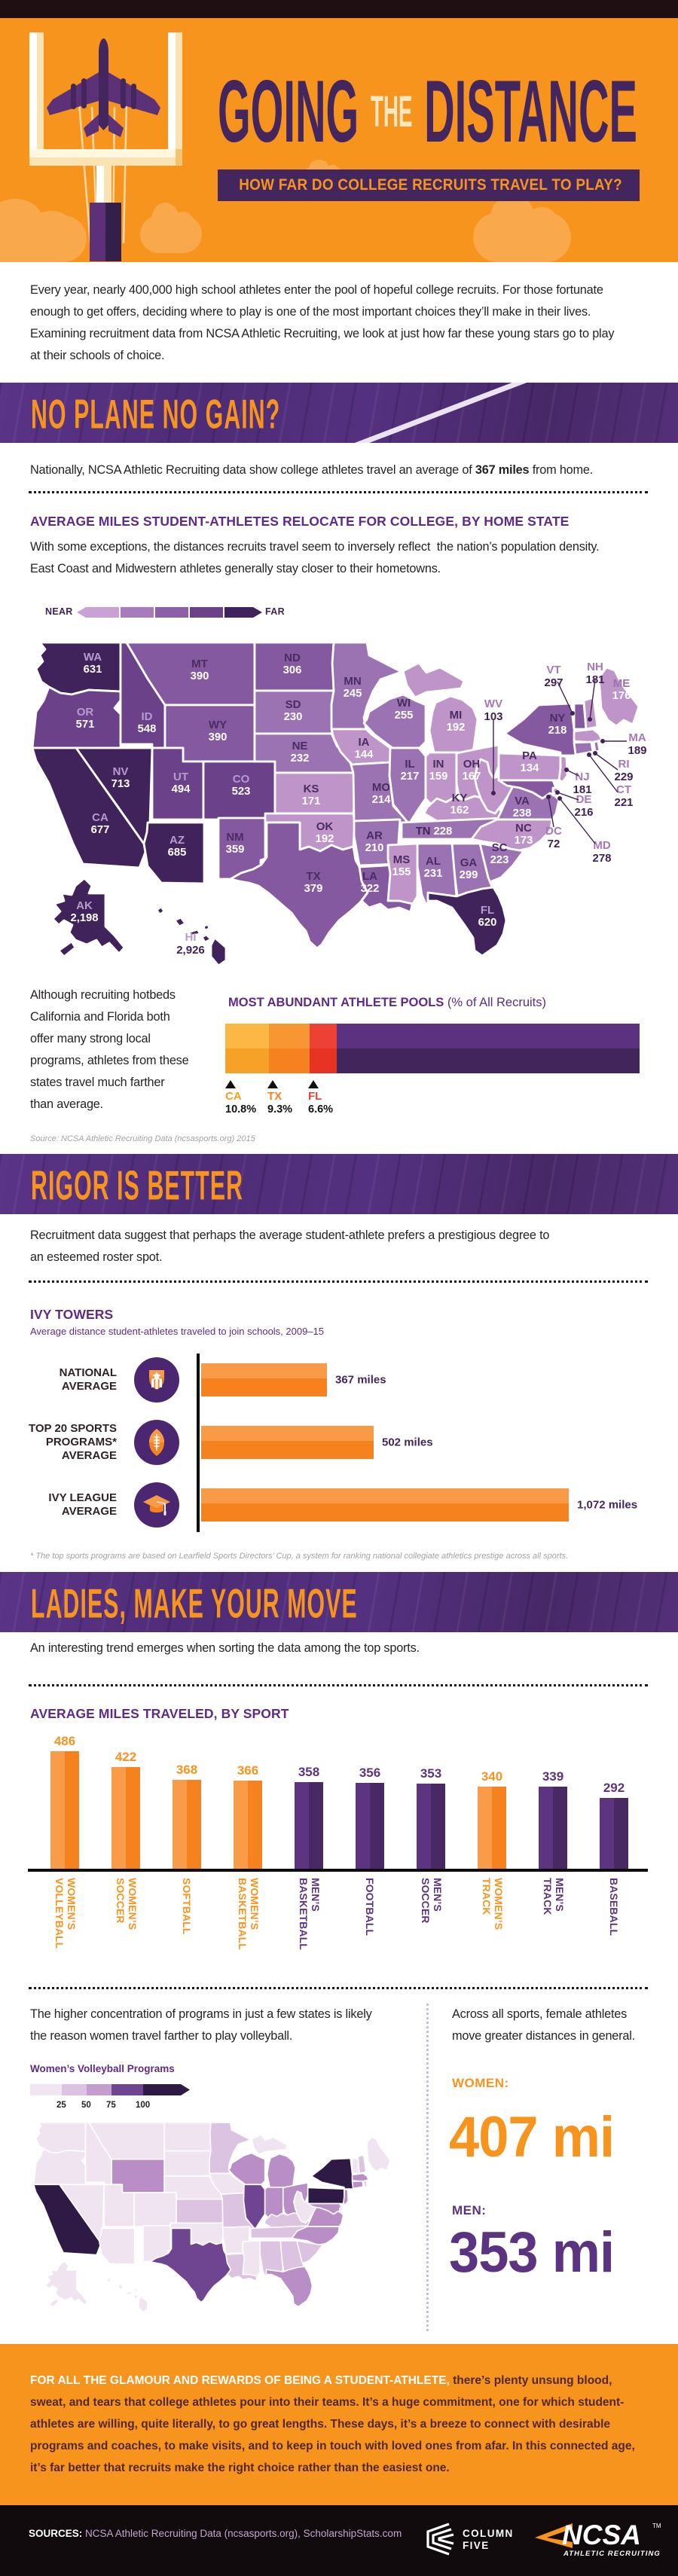  Describe the element at coordinates (353, 694) in the screenshot. I see `svg-text: 245` at that location.